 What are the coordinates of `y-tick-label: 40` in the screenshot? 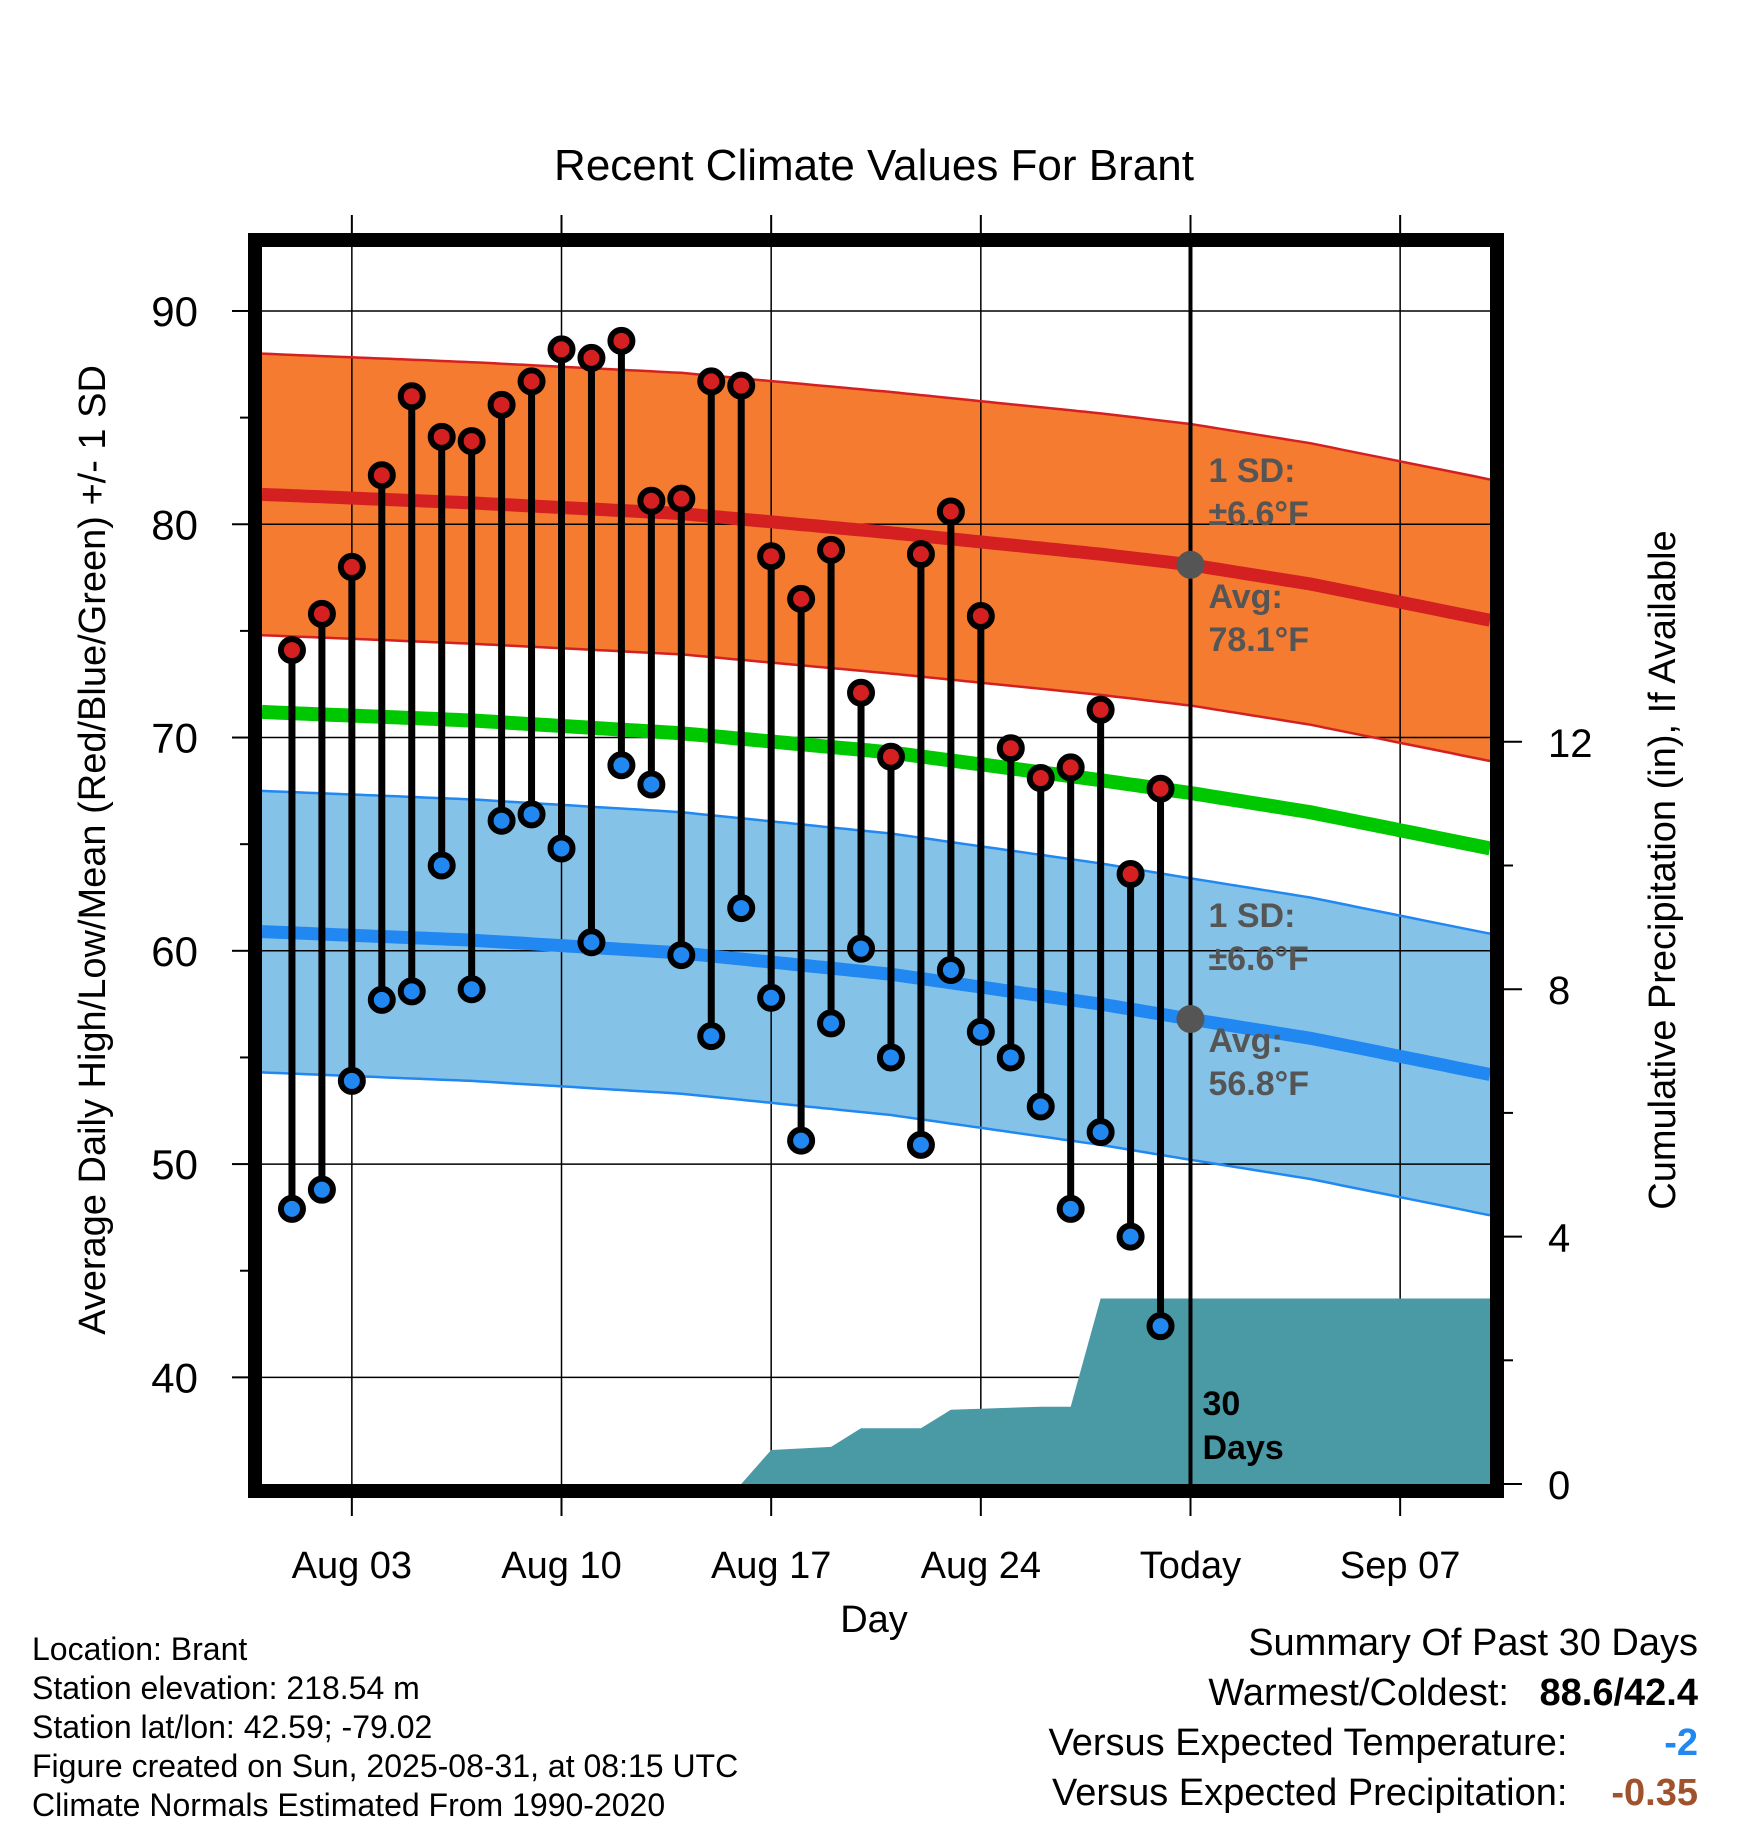 It's located at (174, 1377).